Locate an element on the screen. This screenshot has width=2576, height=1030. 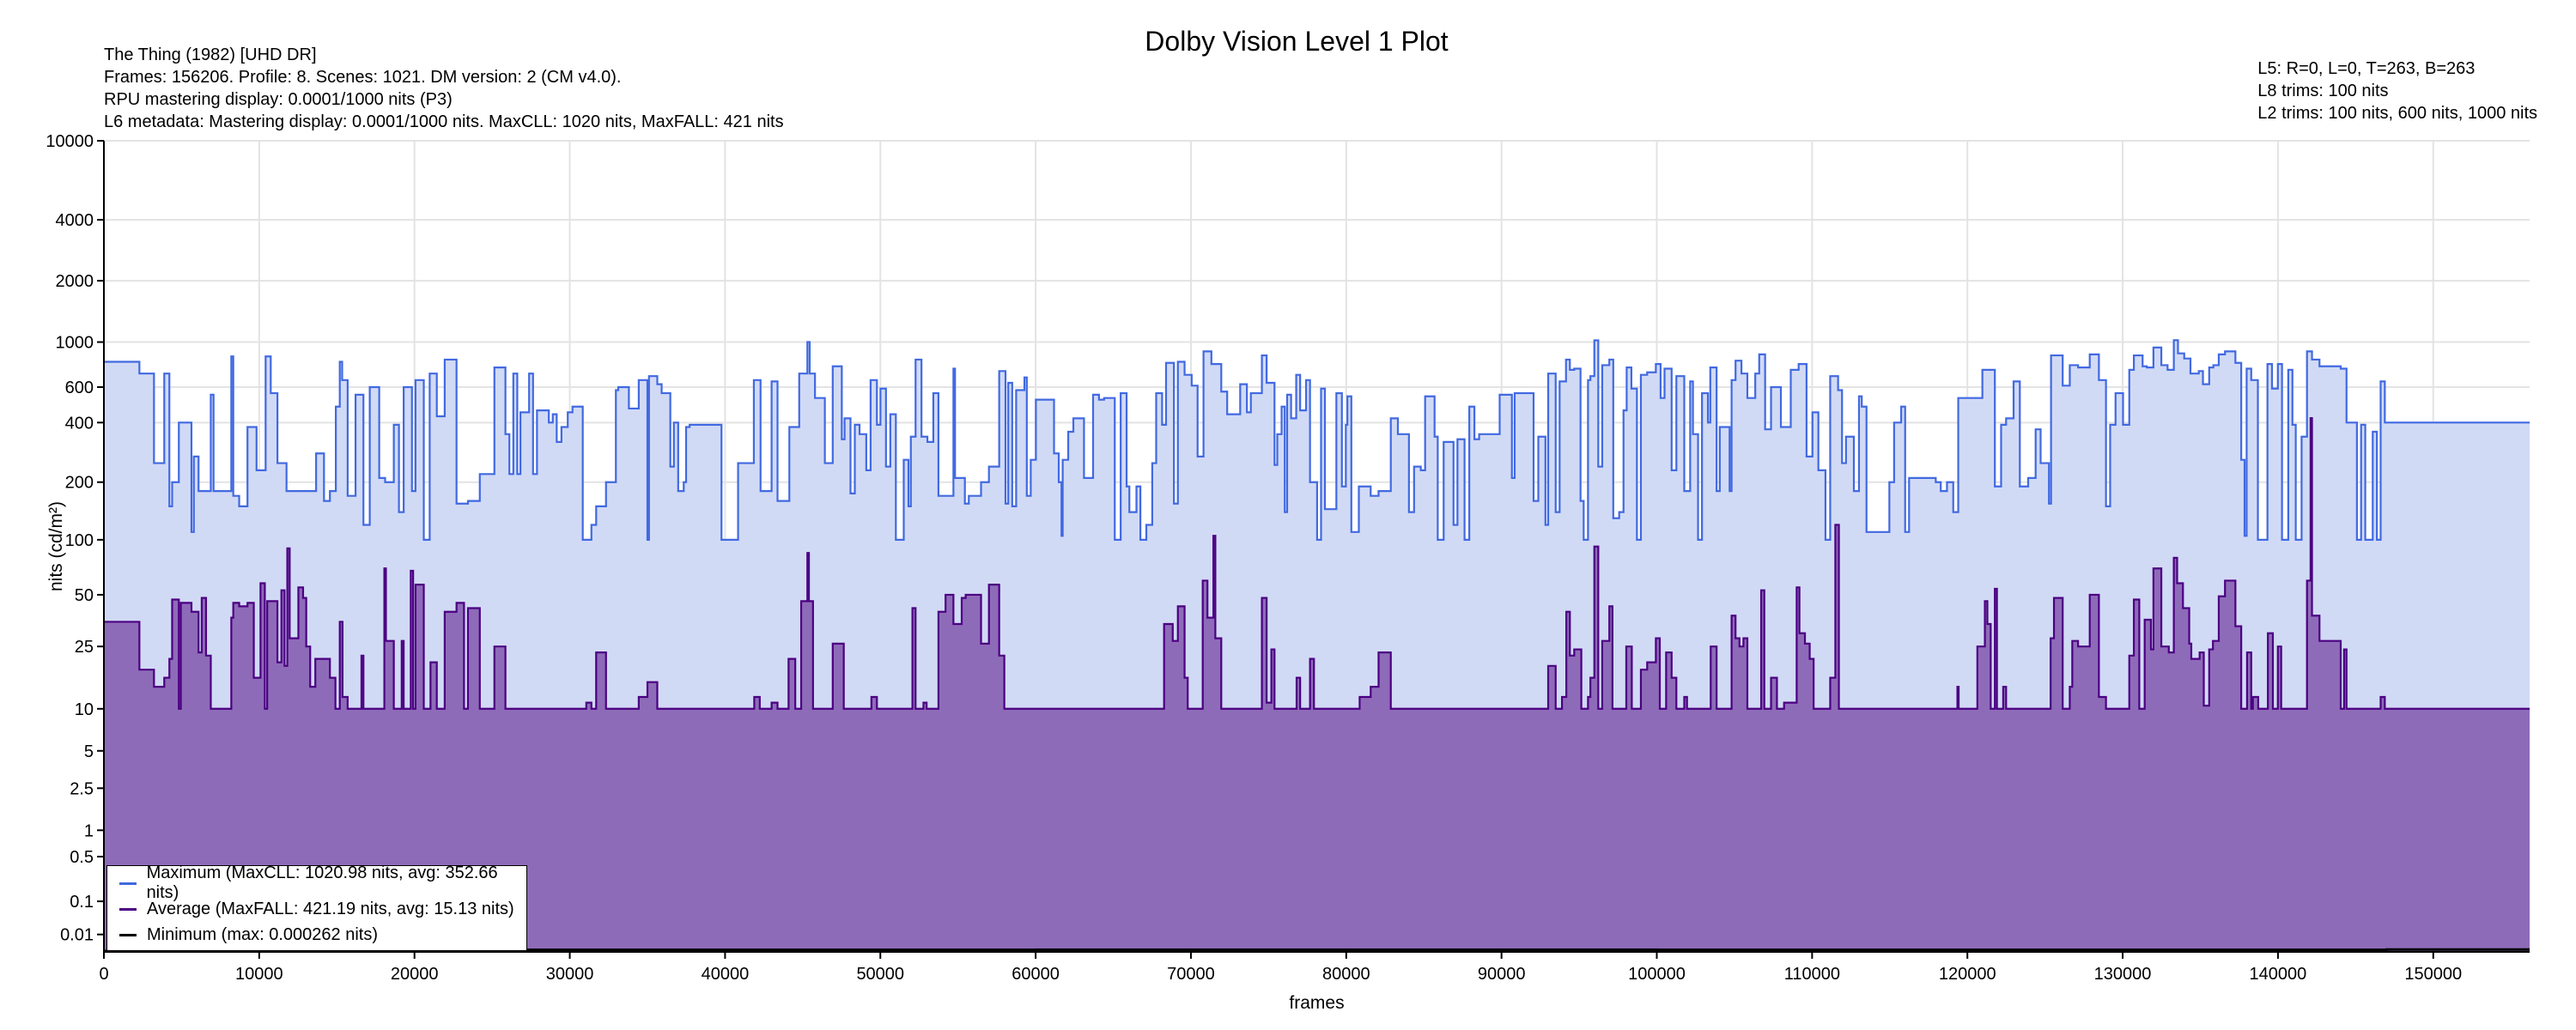
x-tick-label: 140000 is located at coordinates (2279, 974).